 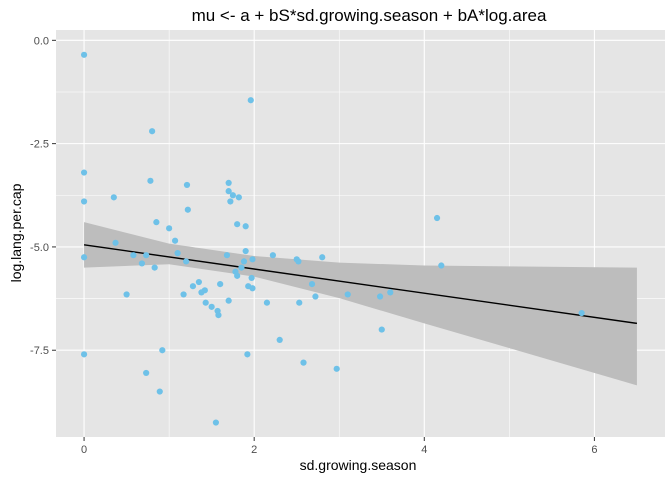 I want to click on y-tick-label: -5.0, so click(x=39, y=248).